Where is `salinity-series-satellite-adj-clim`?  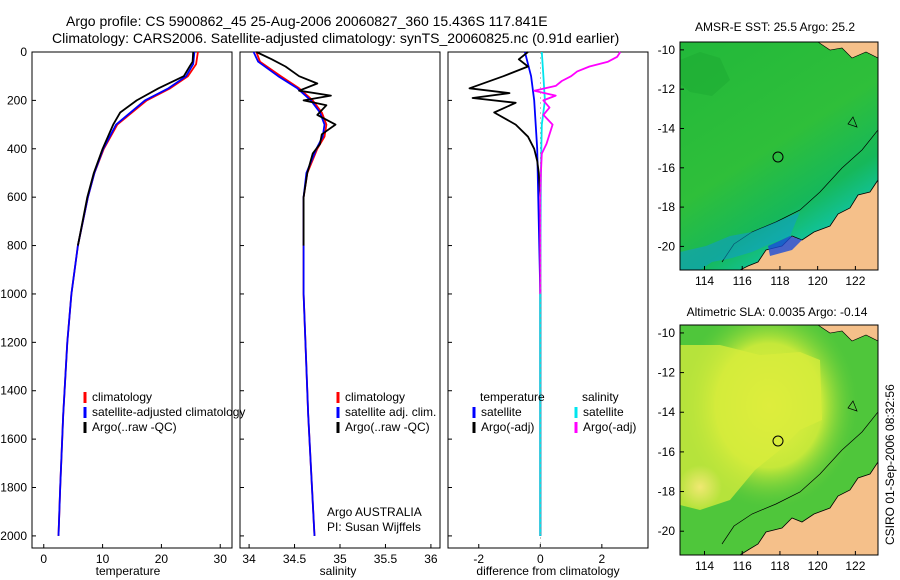 salinity-series-satellite-adj-clim is located at coordinates (289, 293).